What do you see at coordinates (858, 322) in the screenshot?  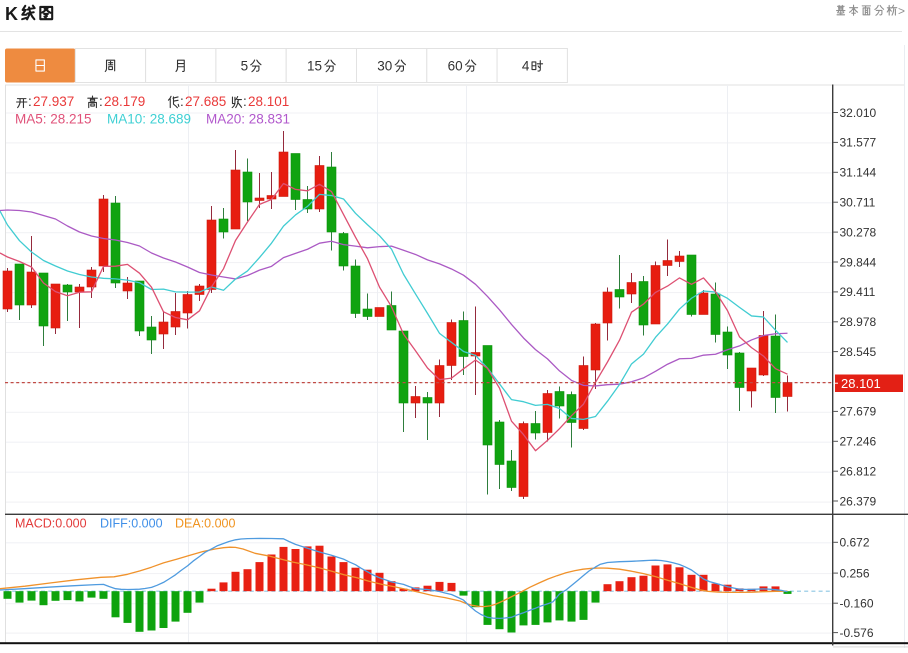 I see `svg-text: 28.978` at bounding box center [858, 322].